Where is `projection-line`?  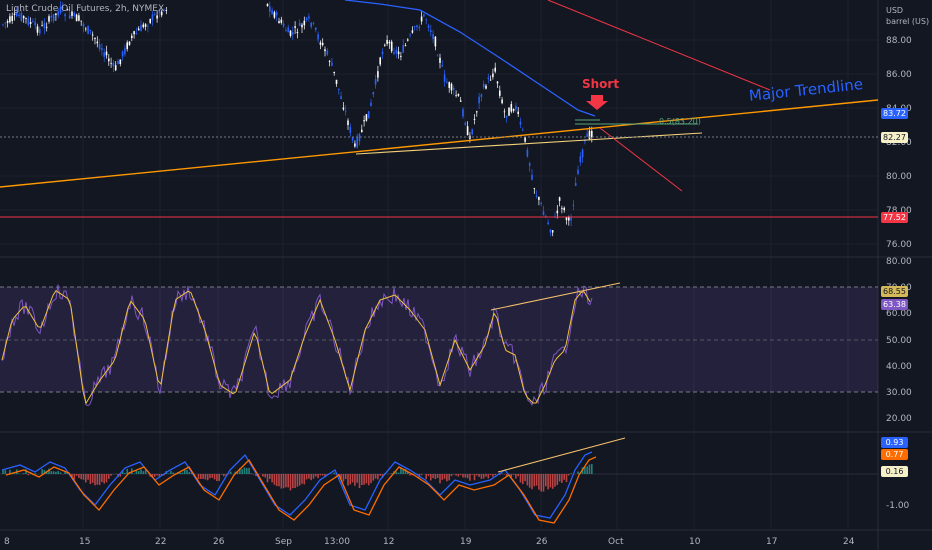
projection-line is located at coordinates (641, 159).